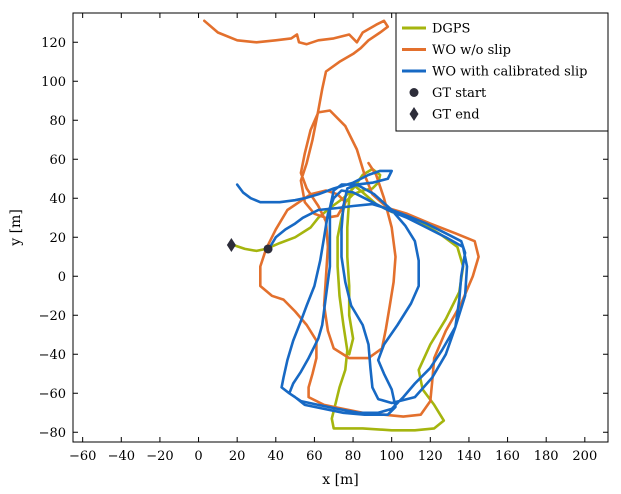 This screenshot has height=494, width=621. I want to click on y-tick-label: 100, so click(53, 82).